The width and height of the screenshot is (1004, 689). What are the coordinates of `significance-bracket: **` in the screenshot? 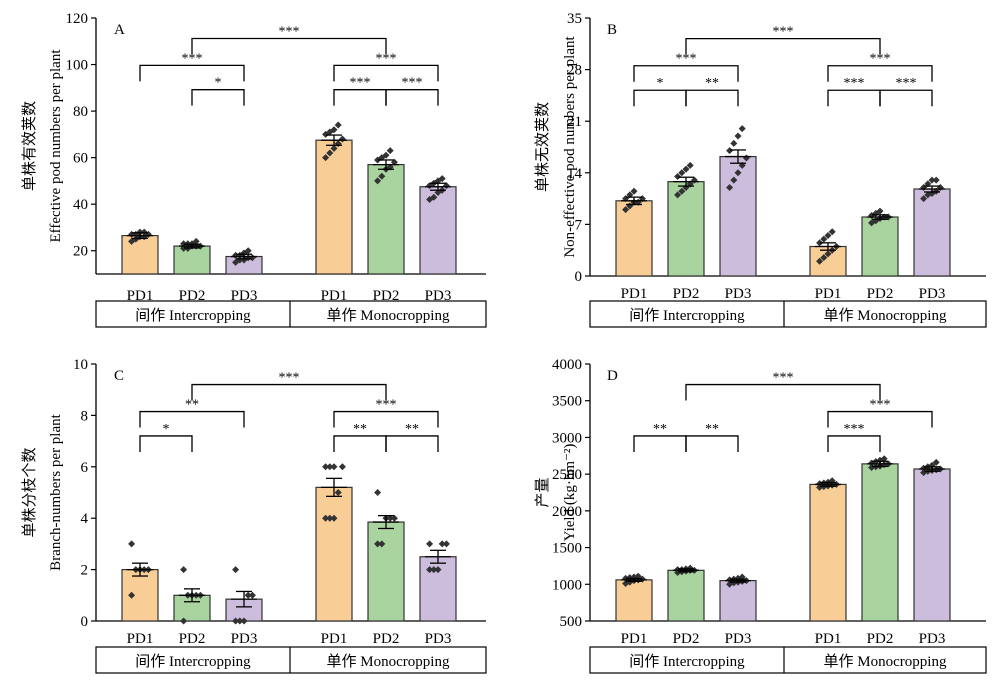 It's located at (192, 413).